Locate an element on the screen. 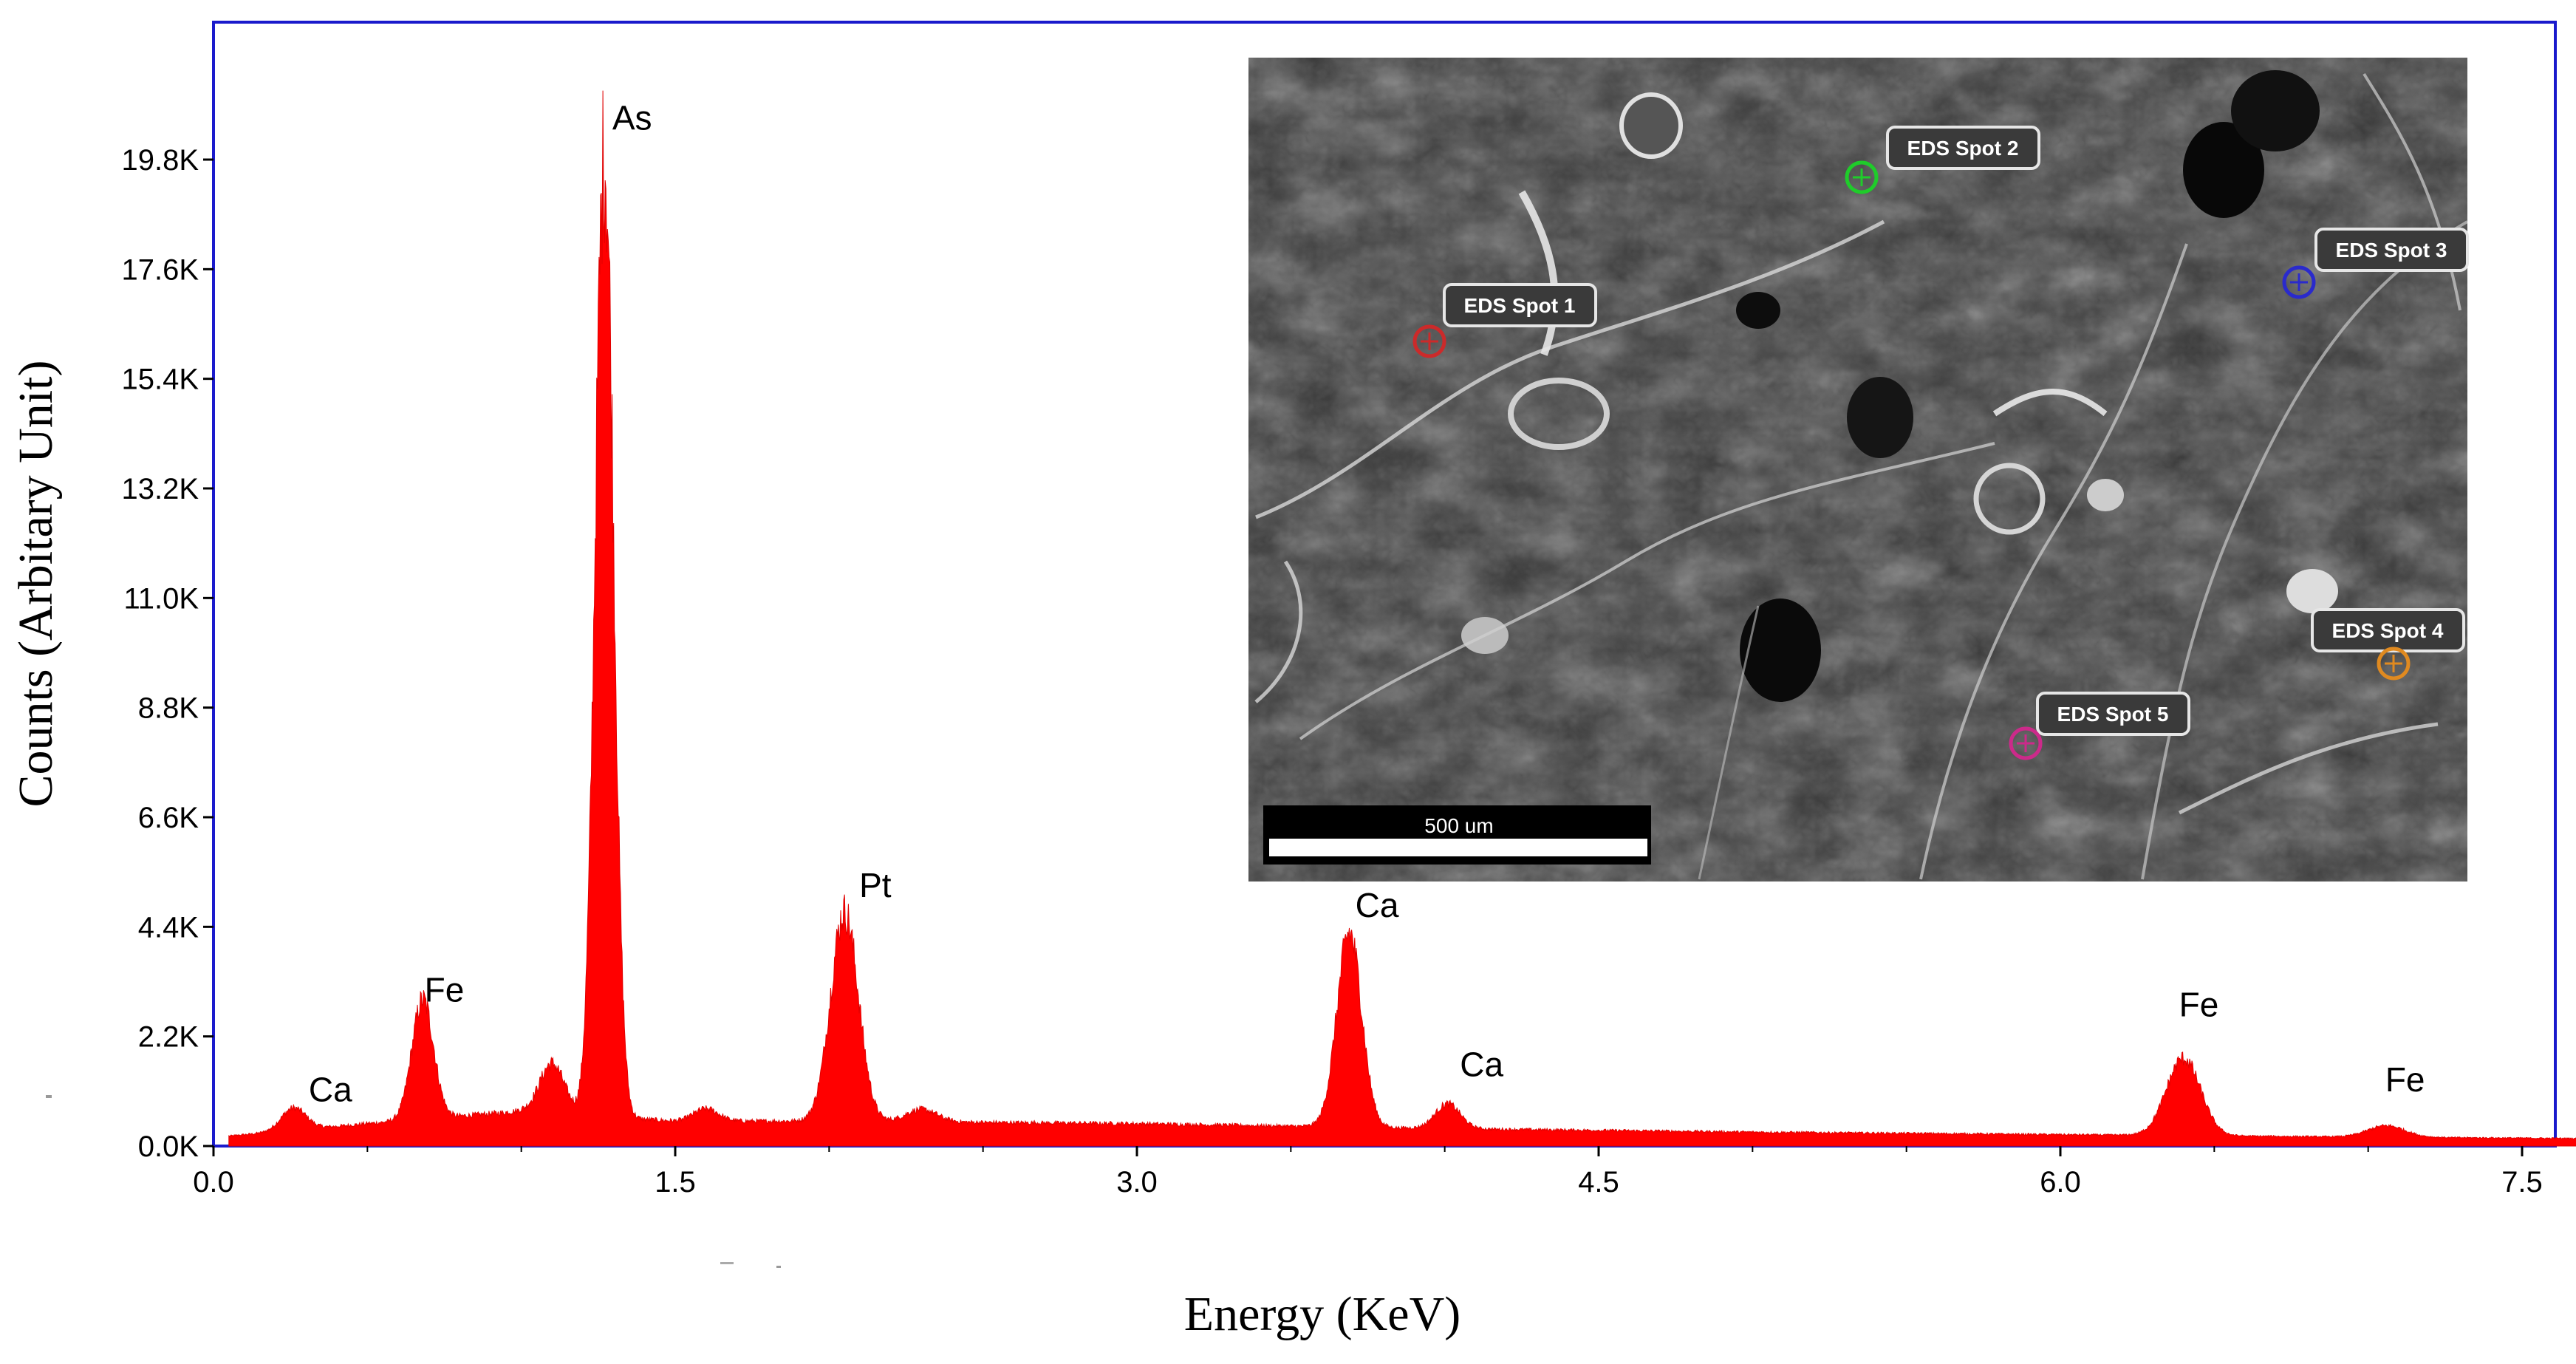 The image size is (2576, 1364). y-tick-label: 8.8K is located at coordinates (168, 708).